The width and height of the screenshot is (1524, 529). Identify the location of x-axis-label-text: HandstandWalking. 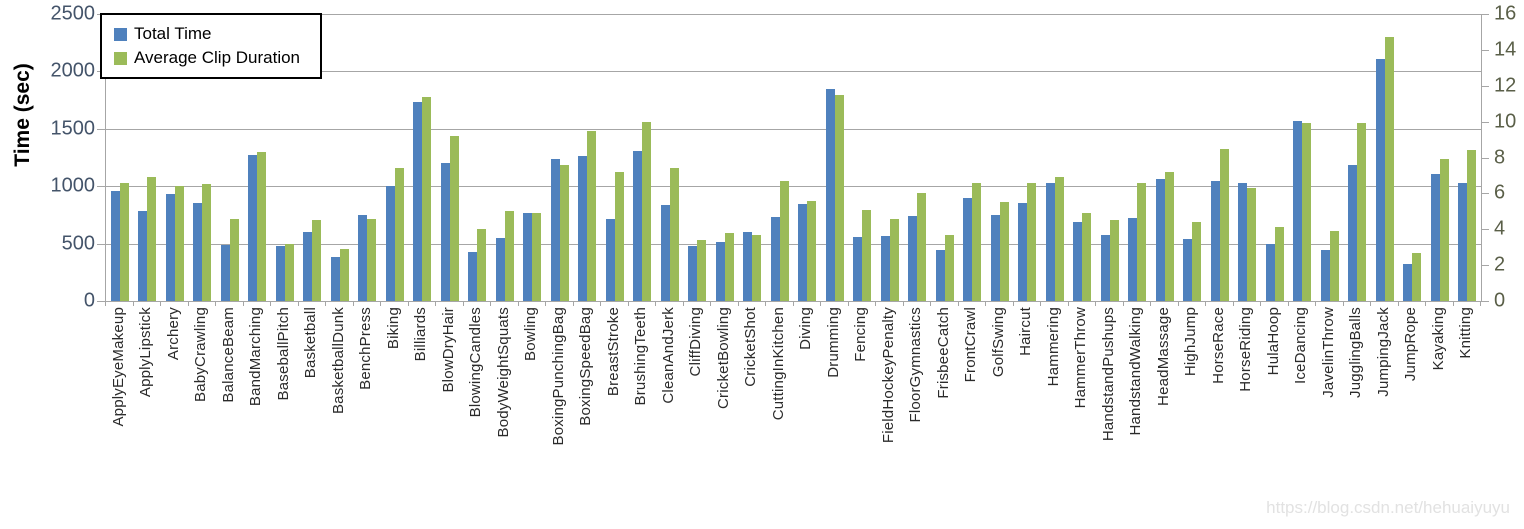
(1136, 371).